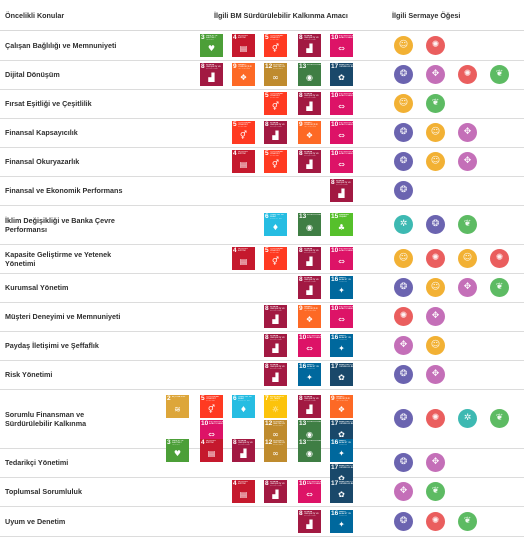  Describe the element at coordinates (243, 45) in the screenshot. I see `sdg-4-book-icon: 4 NİTELİKLİ EĞİTİM ▤` at that location.